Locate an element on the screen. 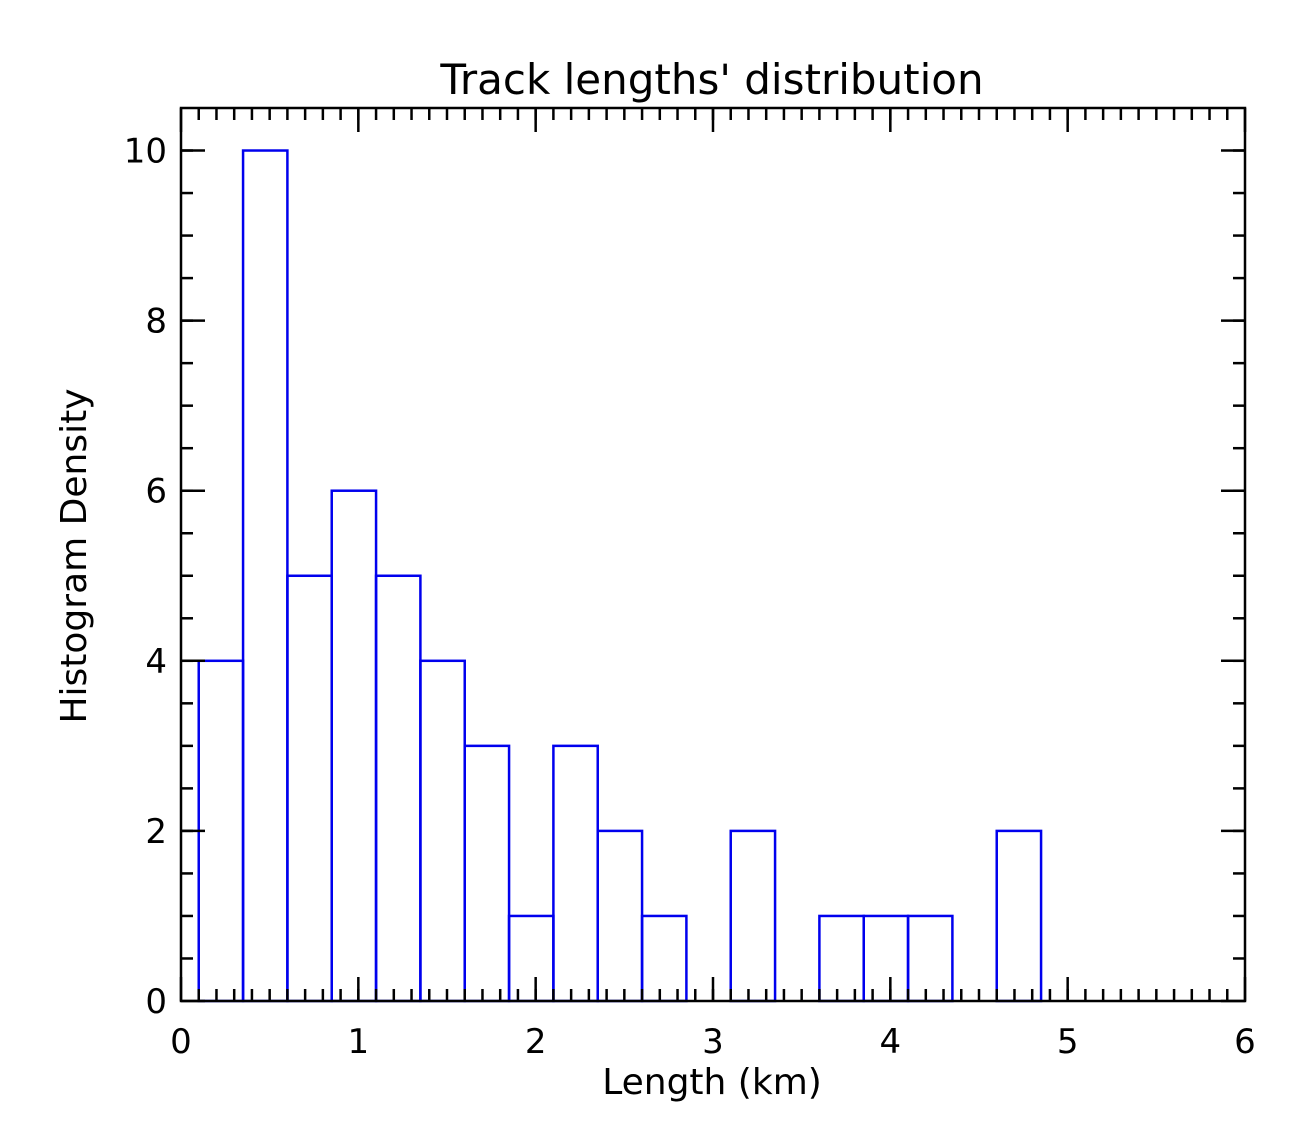 This screenshot has height=1121, width=1291. chart-title: Track lengths' distribution is located at coordinates (711, 79).